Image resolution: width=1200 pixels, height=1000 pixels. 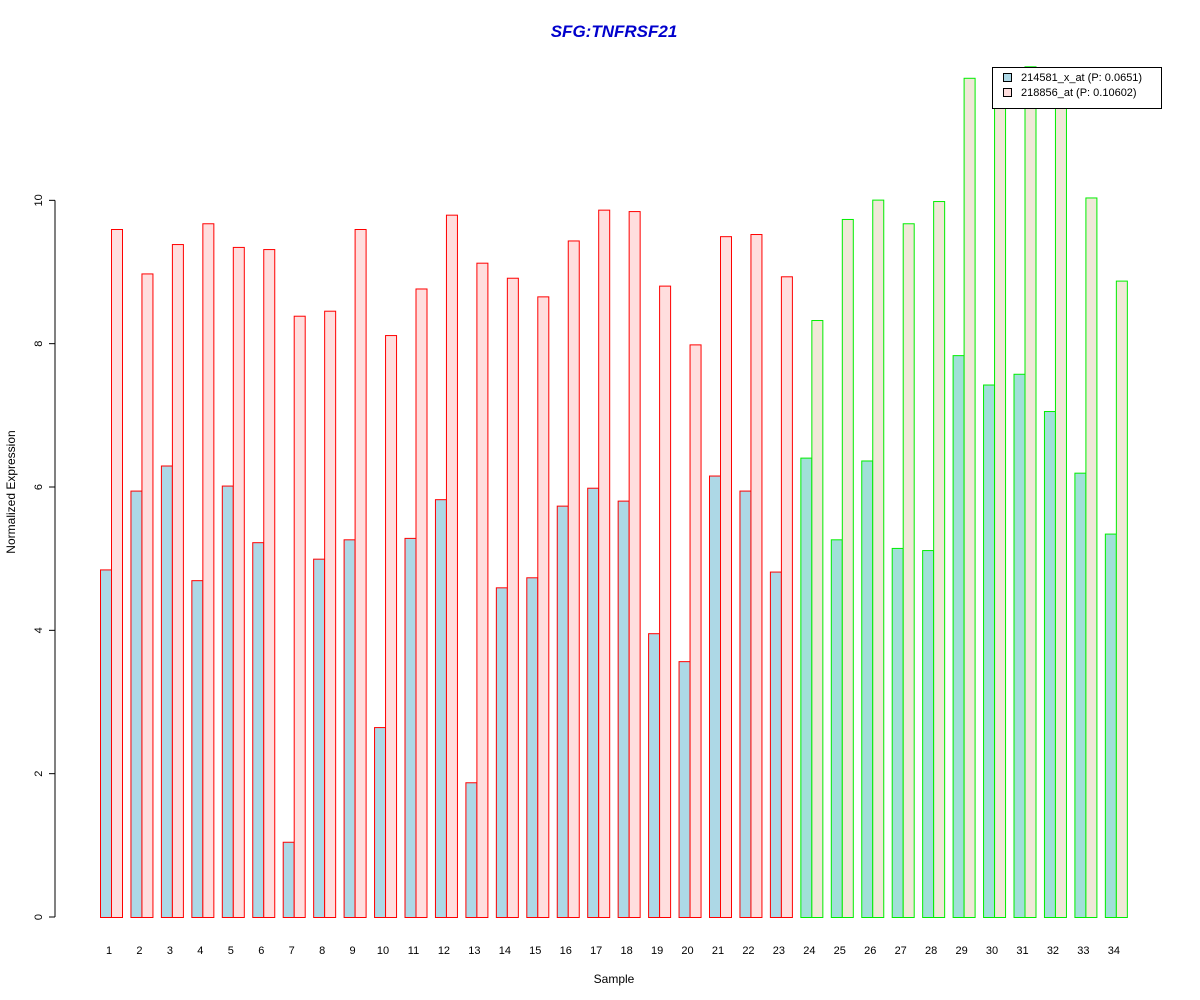 What do you see at coordinates (1053, 951) in the screenshot?
I see `x-tick-label: 32` at bounding box center [1053, 951].